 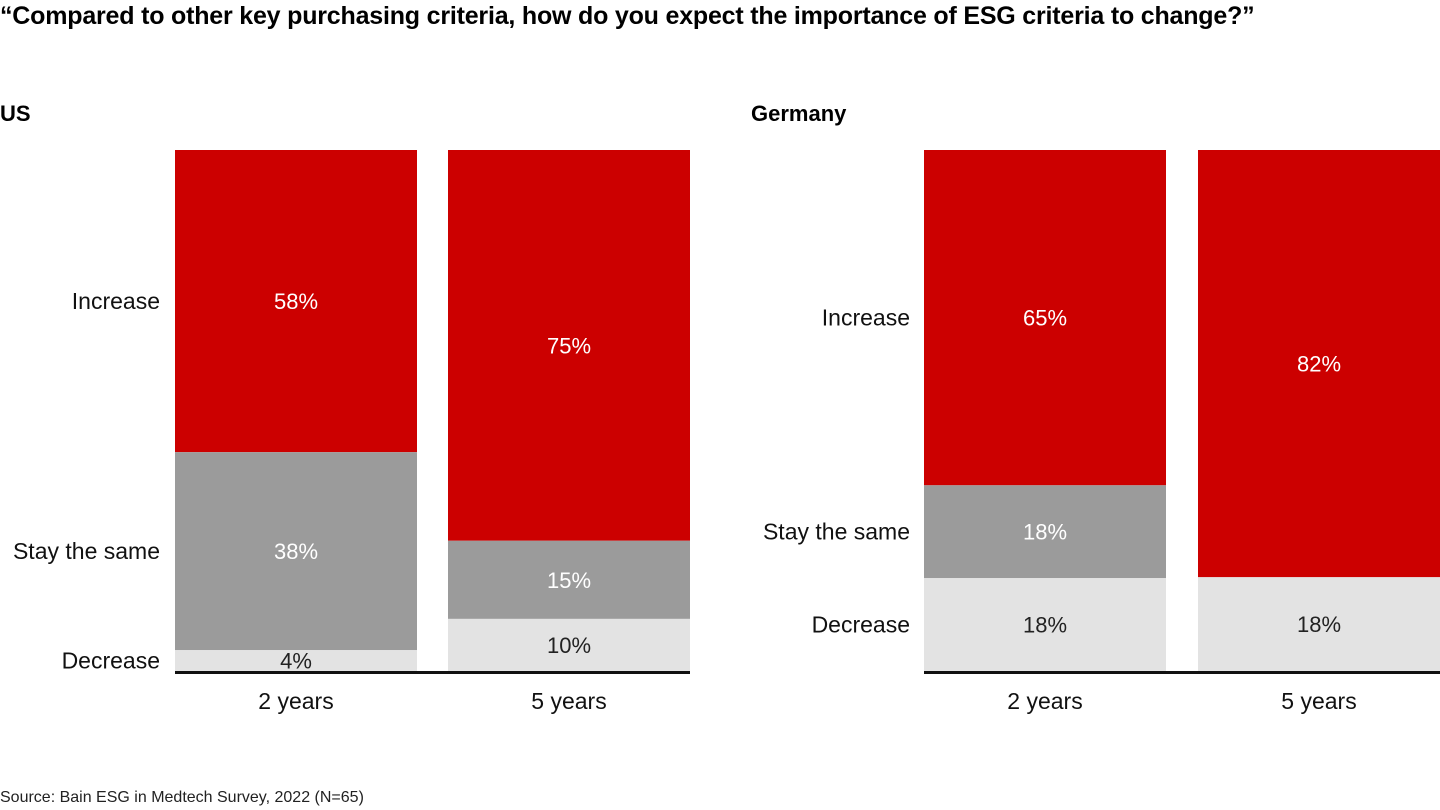 I want to click on data-label: 38%, so click(x=296, y=551).